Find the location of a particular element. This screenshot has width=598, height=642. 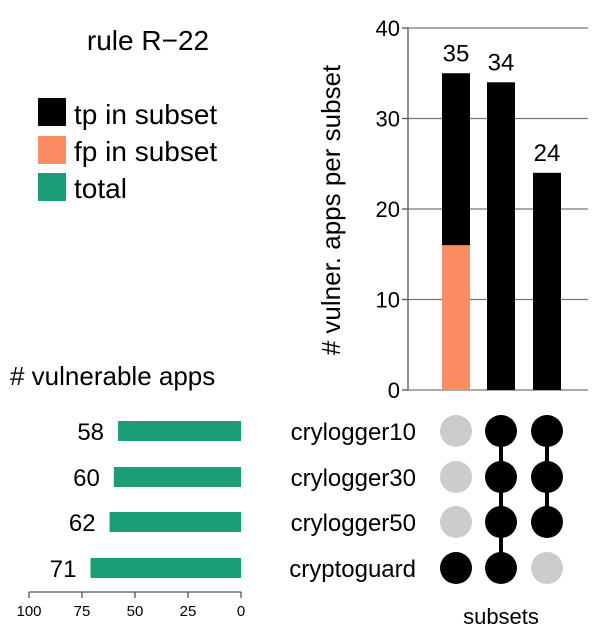

x-axis-label: subsets is located at coordinates (501, 616).